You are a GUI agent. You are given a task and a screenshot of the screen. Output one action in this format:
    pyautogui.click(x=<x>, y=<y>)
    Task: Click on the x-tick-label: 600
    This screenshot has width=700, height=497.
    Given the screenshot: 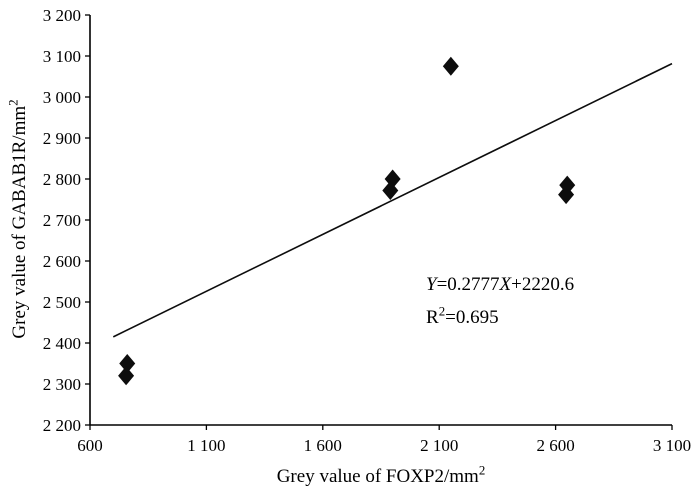 What is the action you would take?
    pyautogui.click(x=90, y=445)
    